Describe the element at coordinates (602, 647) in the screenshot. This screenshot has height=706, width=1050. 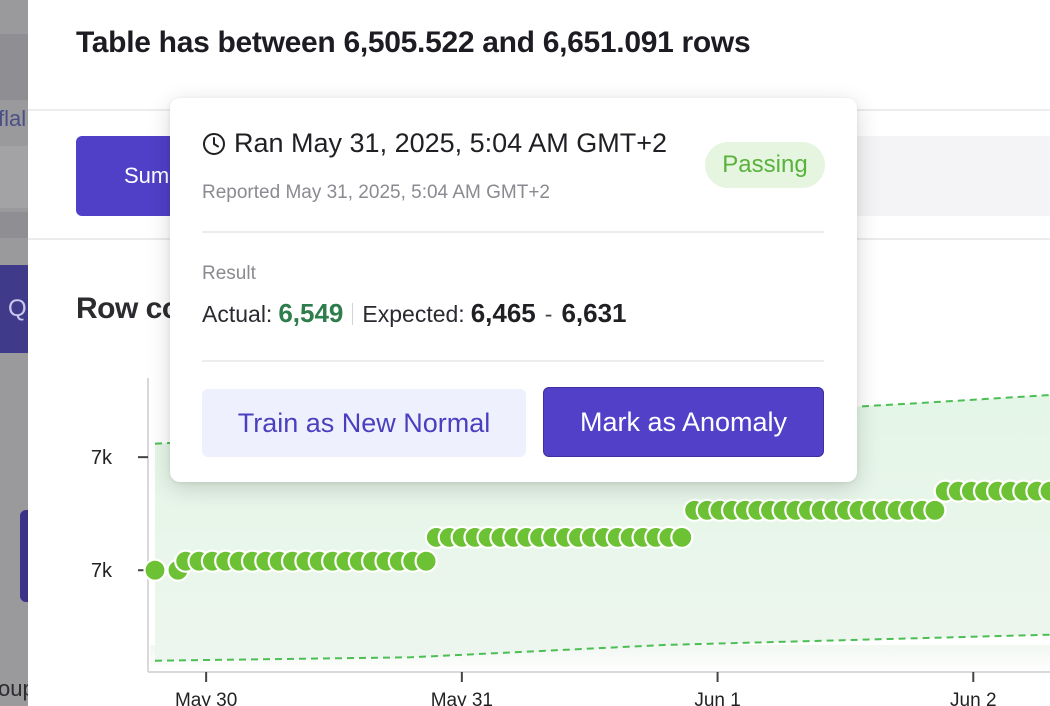
I see `lower-bound-line` at that location.